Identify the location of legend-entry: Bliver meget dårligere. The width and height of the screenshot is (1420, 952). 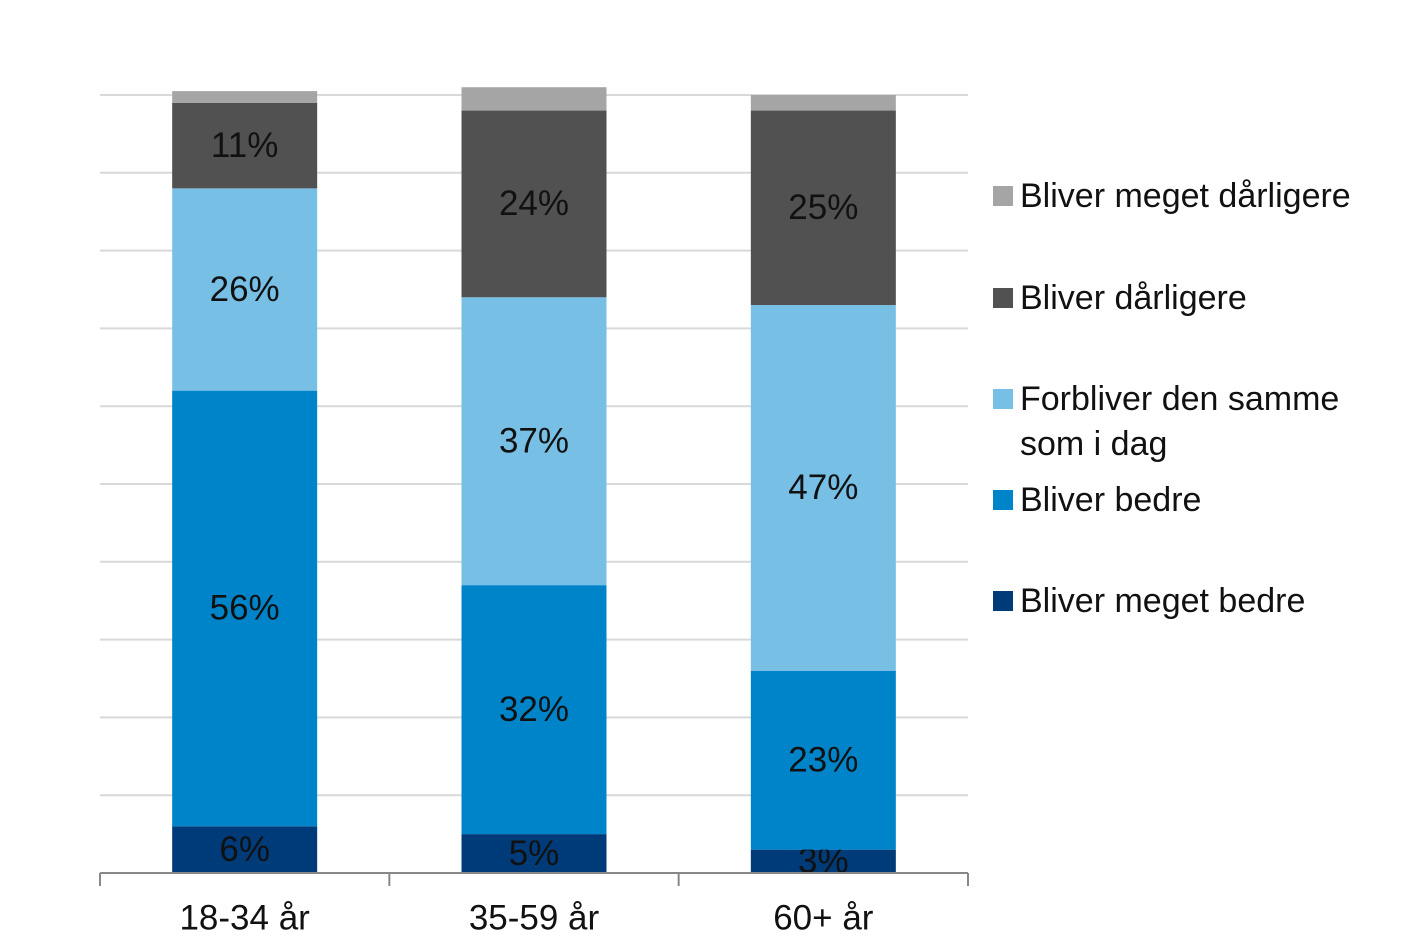
(1193, 196).